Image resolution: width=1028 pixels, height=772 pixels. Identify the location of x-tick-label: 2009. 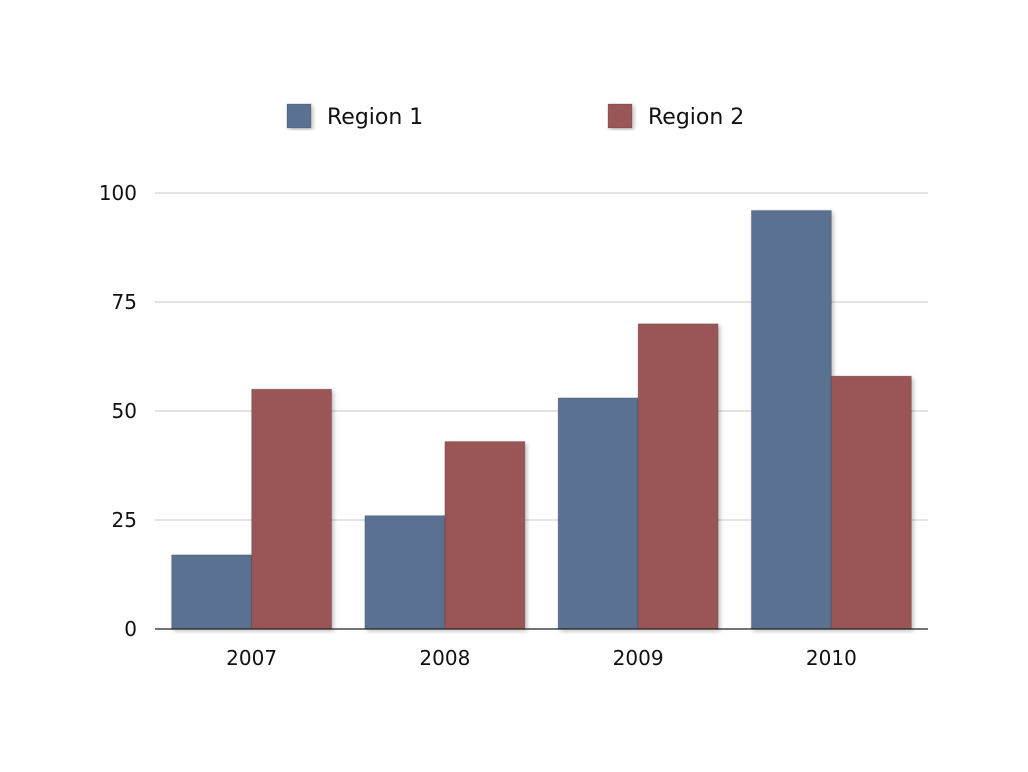
(638, 658).